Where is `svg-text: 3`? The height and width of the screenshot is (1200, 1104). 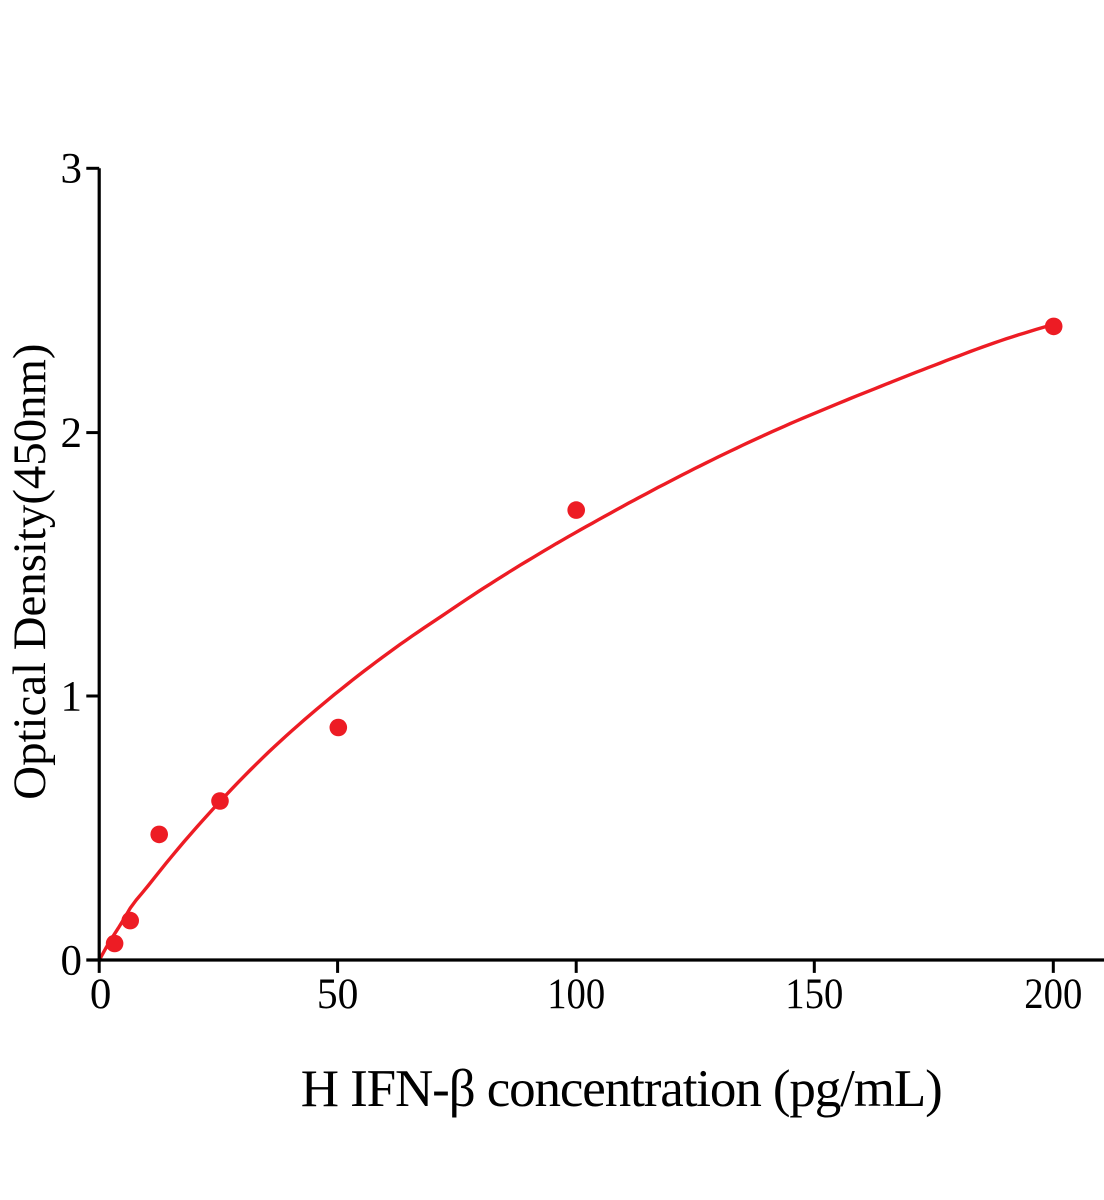
svg-text: 3 is located at coordinates (72, 169).